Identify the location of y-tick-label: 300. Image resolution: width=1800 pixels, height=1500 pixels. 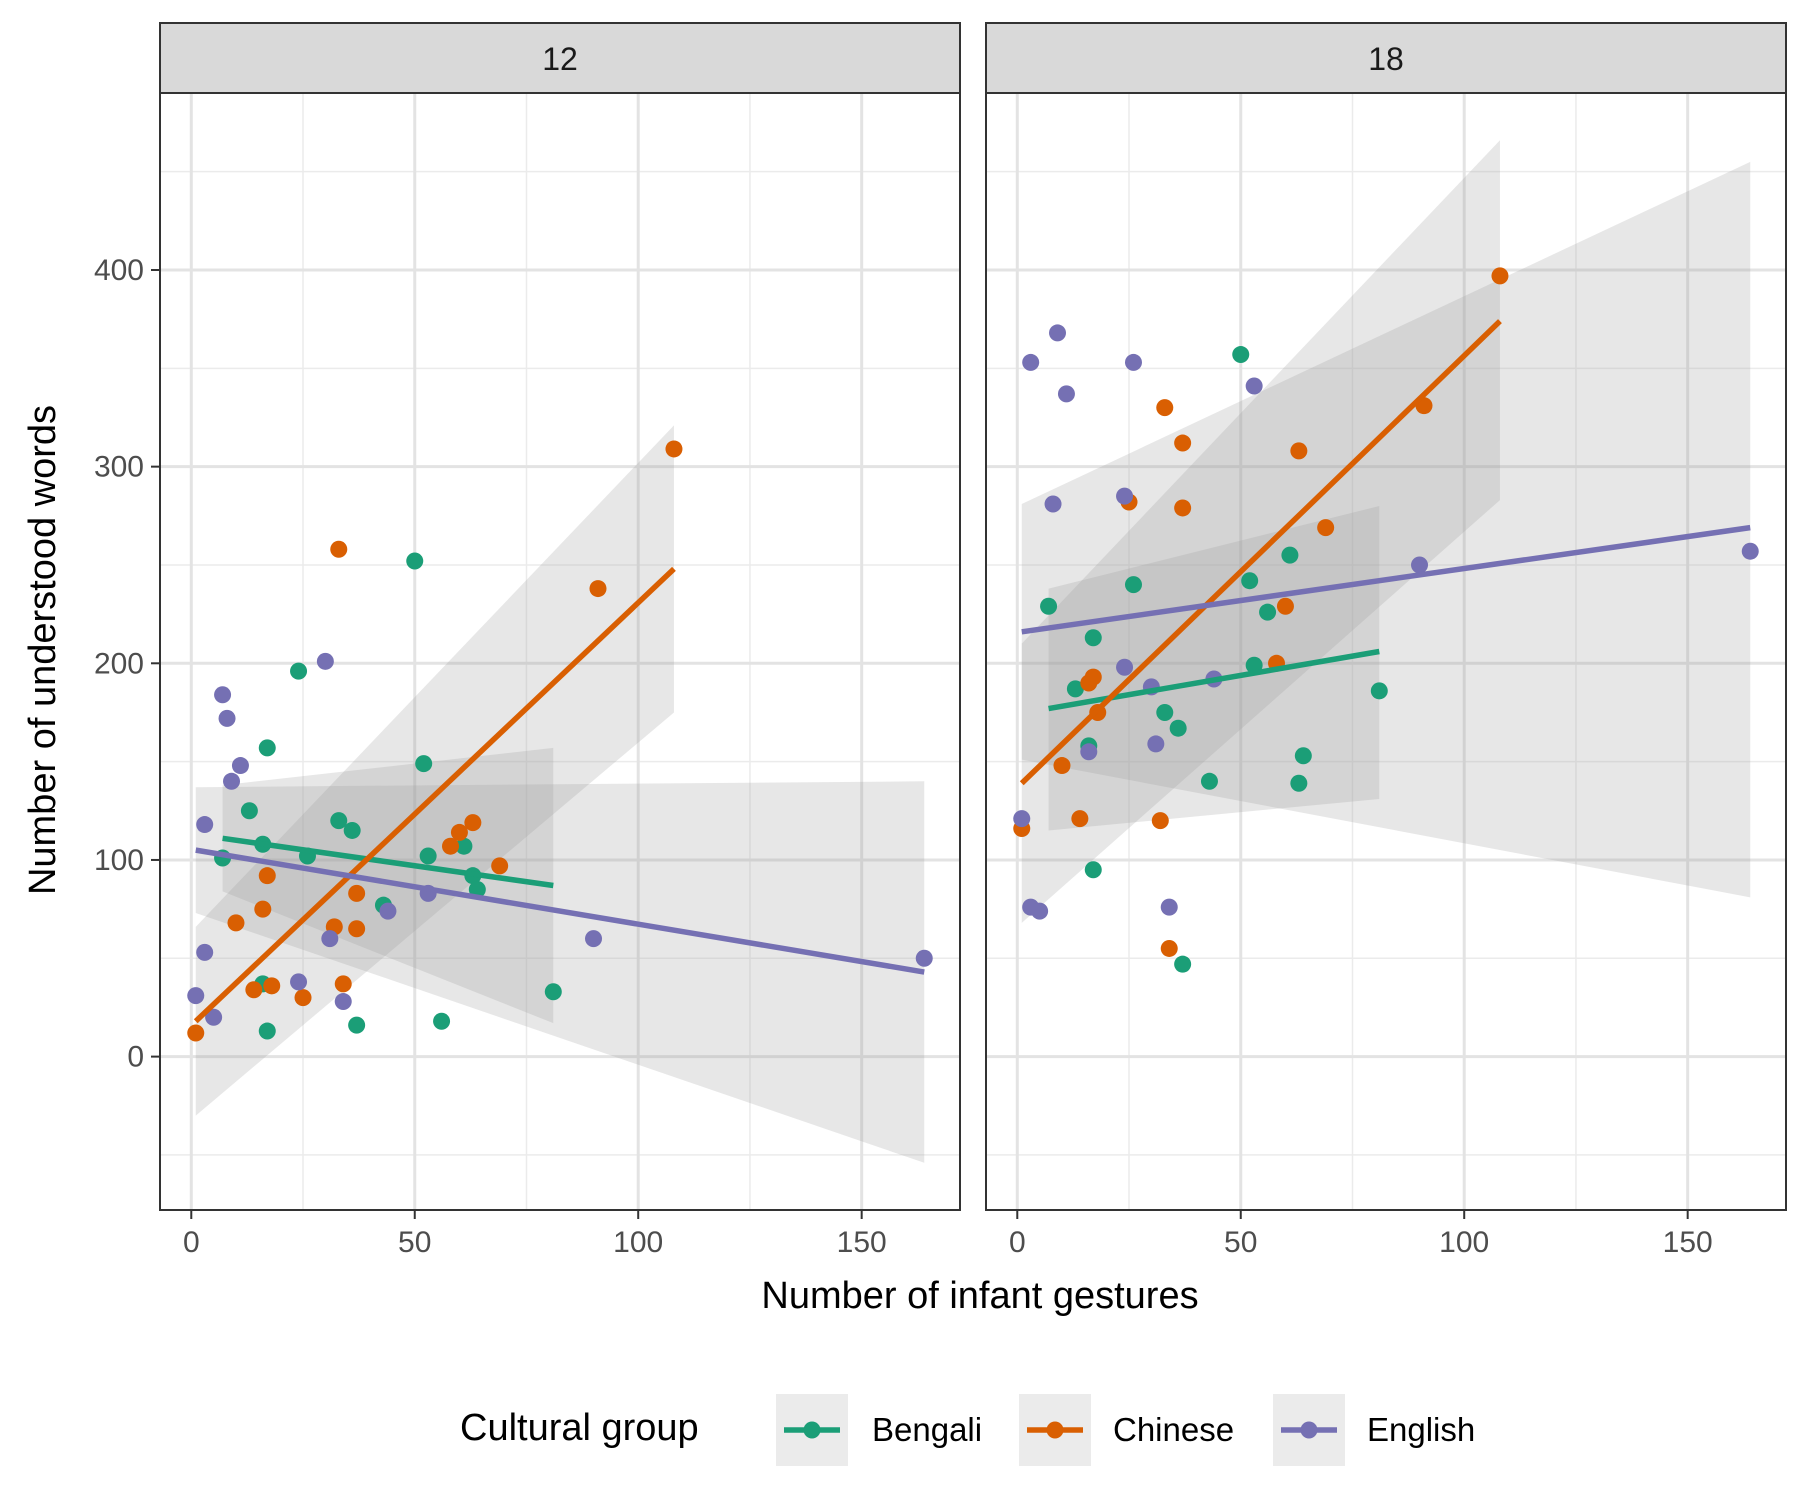
(119, 467).